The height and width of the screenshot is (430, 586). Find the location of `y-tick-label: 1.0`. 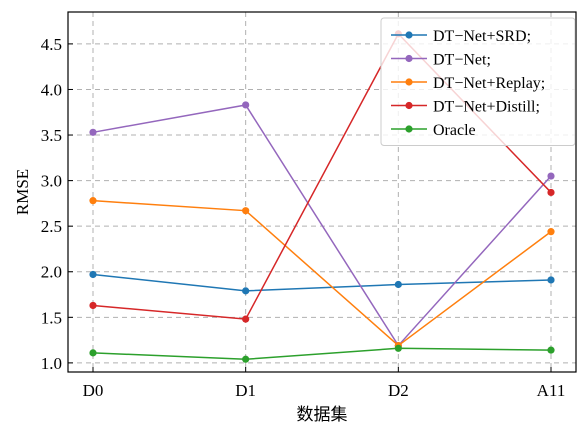

y-tick-label: 1.0 is located at coordinates (51, 363).